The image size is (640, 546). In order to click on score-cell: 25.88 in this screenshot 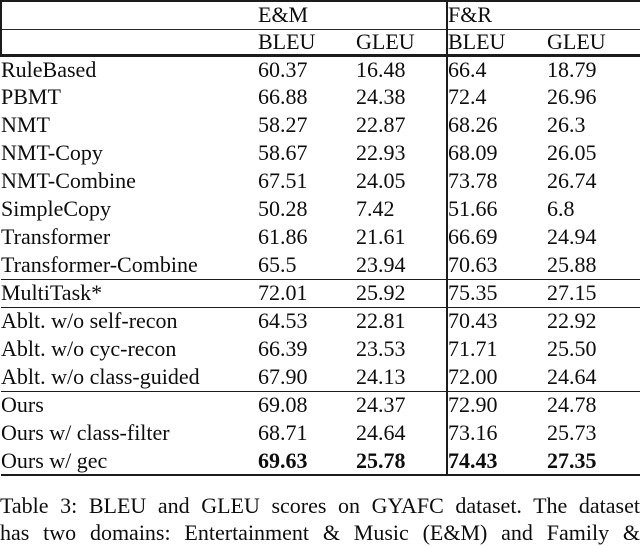, I will do `click(572, 264)`.